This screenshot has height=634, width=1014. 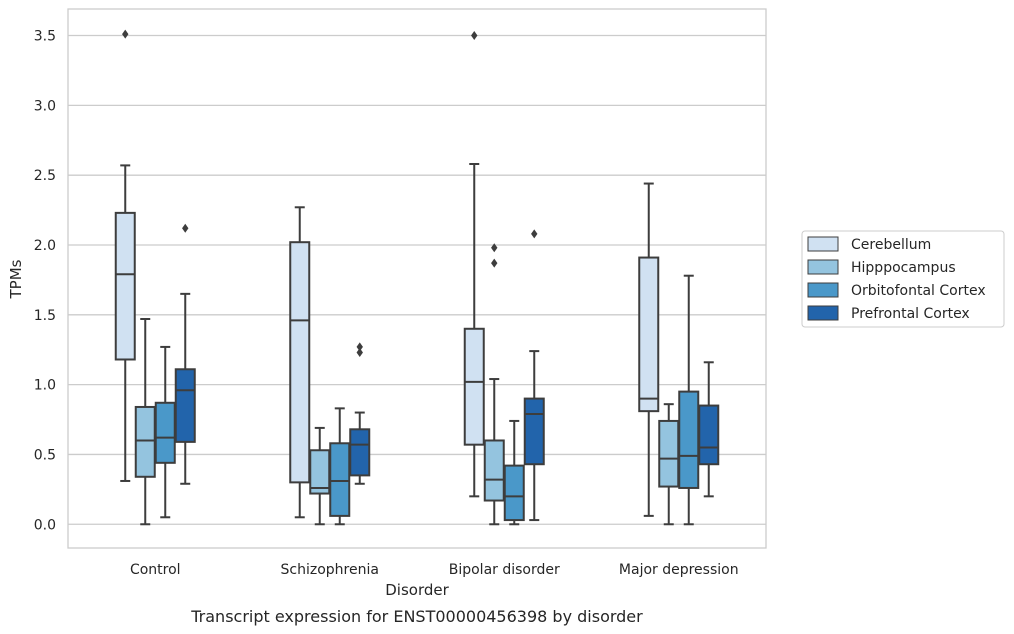 What do you see at coordinates (417, 590) in the screenshot?
I see `x-axis-label: Disorder` at bounding box center [417, 590].